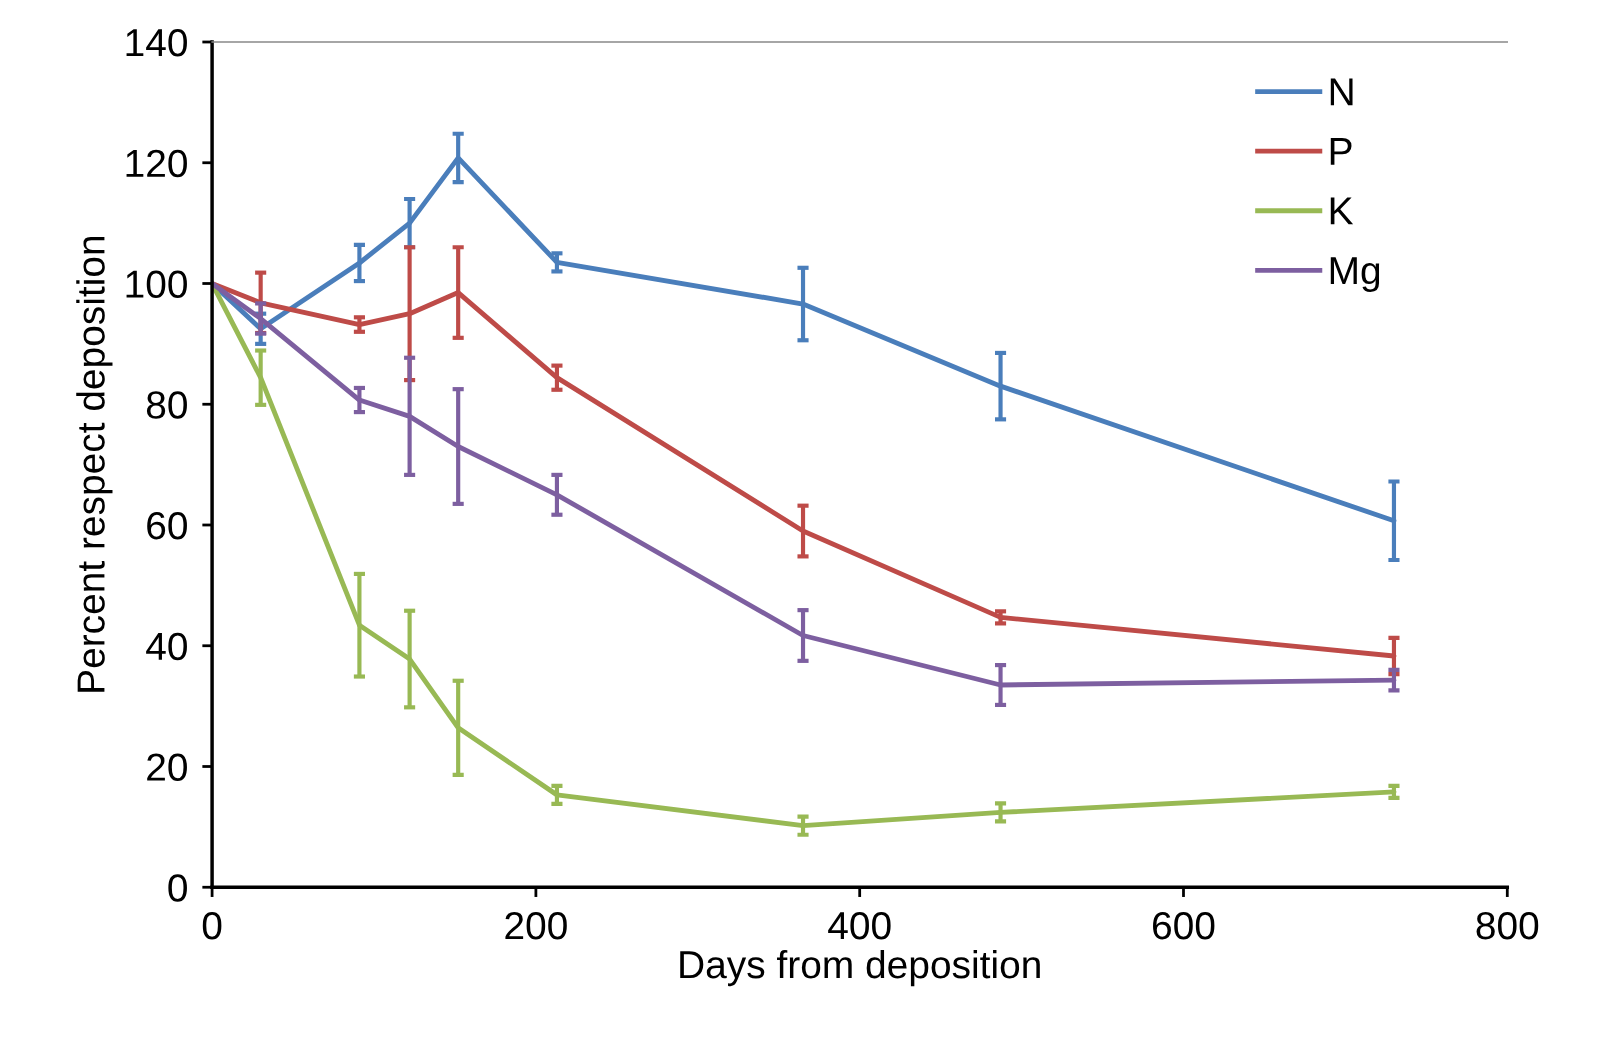  What do you see at coordinates (212, 925) in the screenshot?
I see `x-tick-label: 0` at bounding box center [212, 925].